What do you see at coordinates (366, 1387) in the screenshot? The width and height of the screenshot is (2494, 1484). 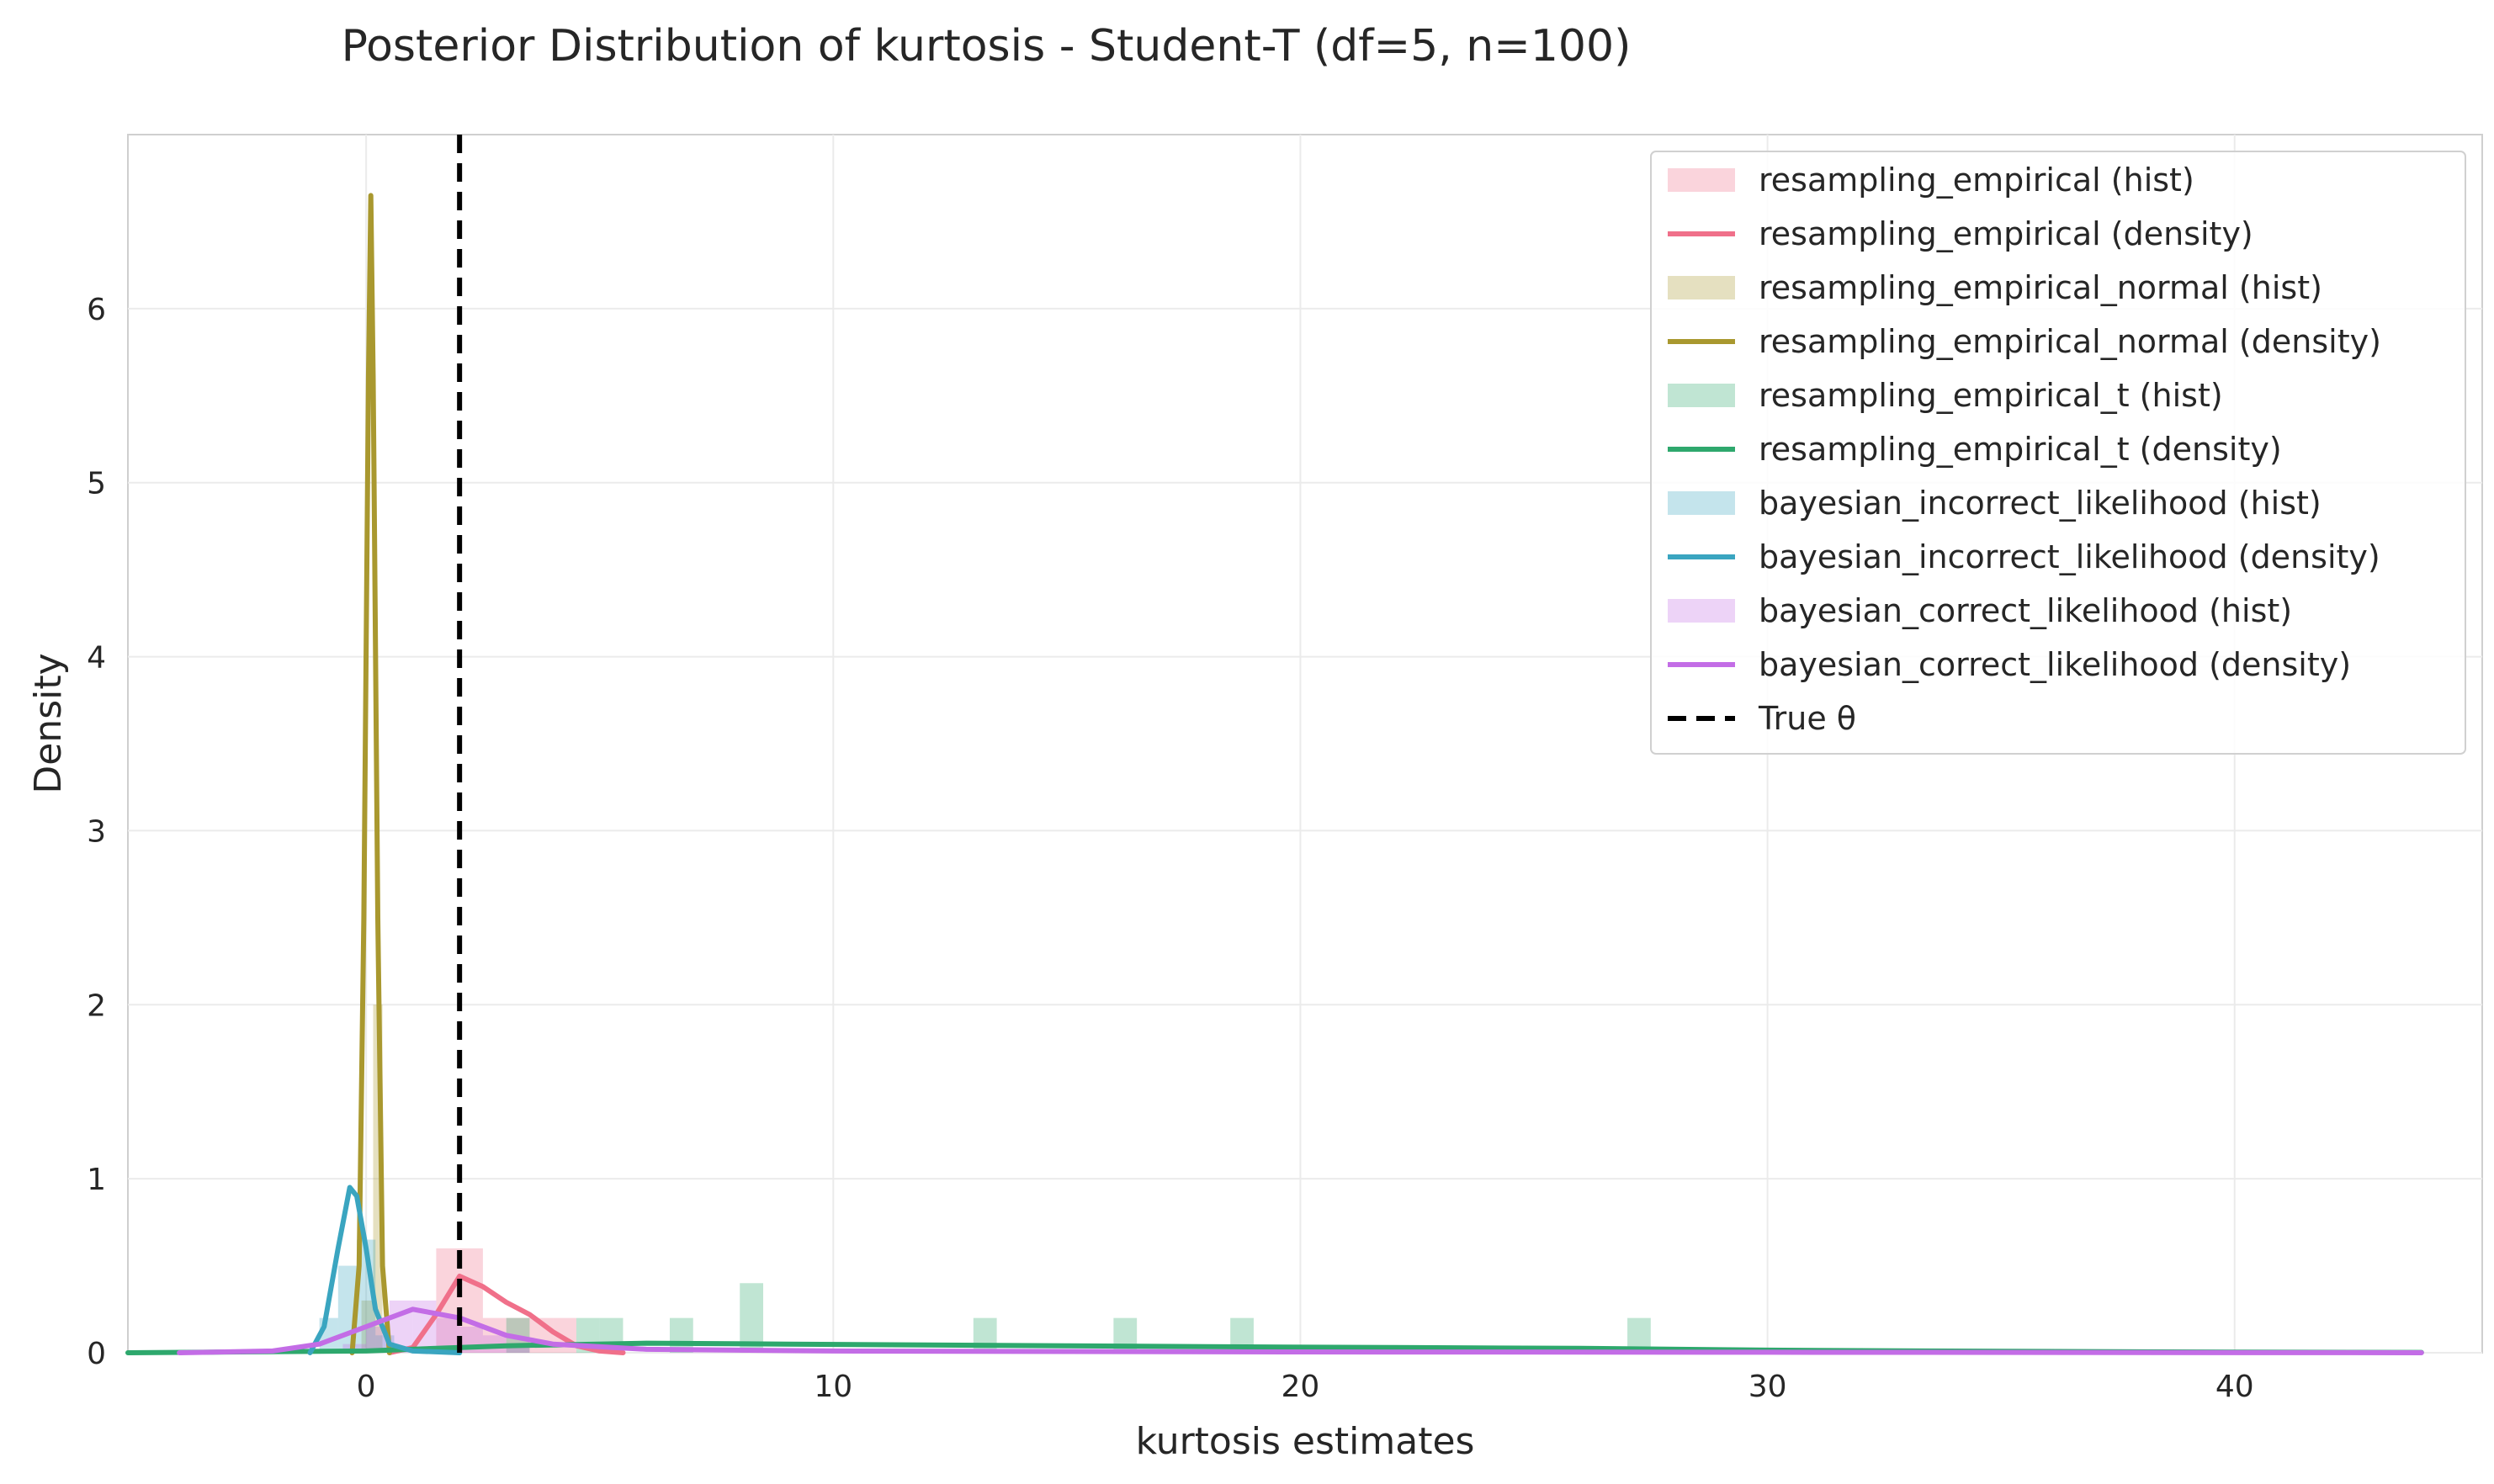 I see `x-tick-label: 0` at bounding box center [366, 1387].